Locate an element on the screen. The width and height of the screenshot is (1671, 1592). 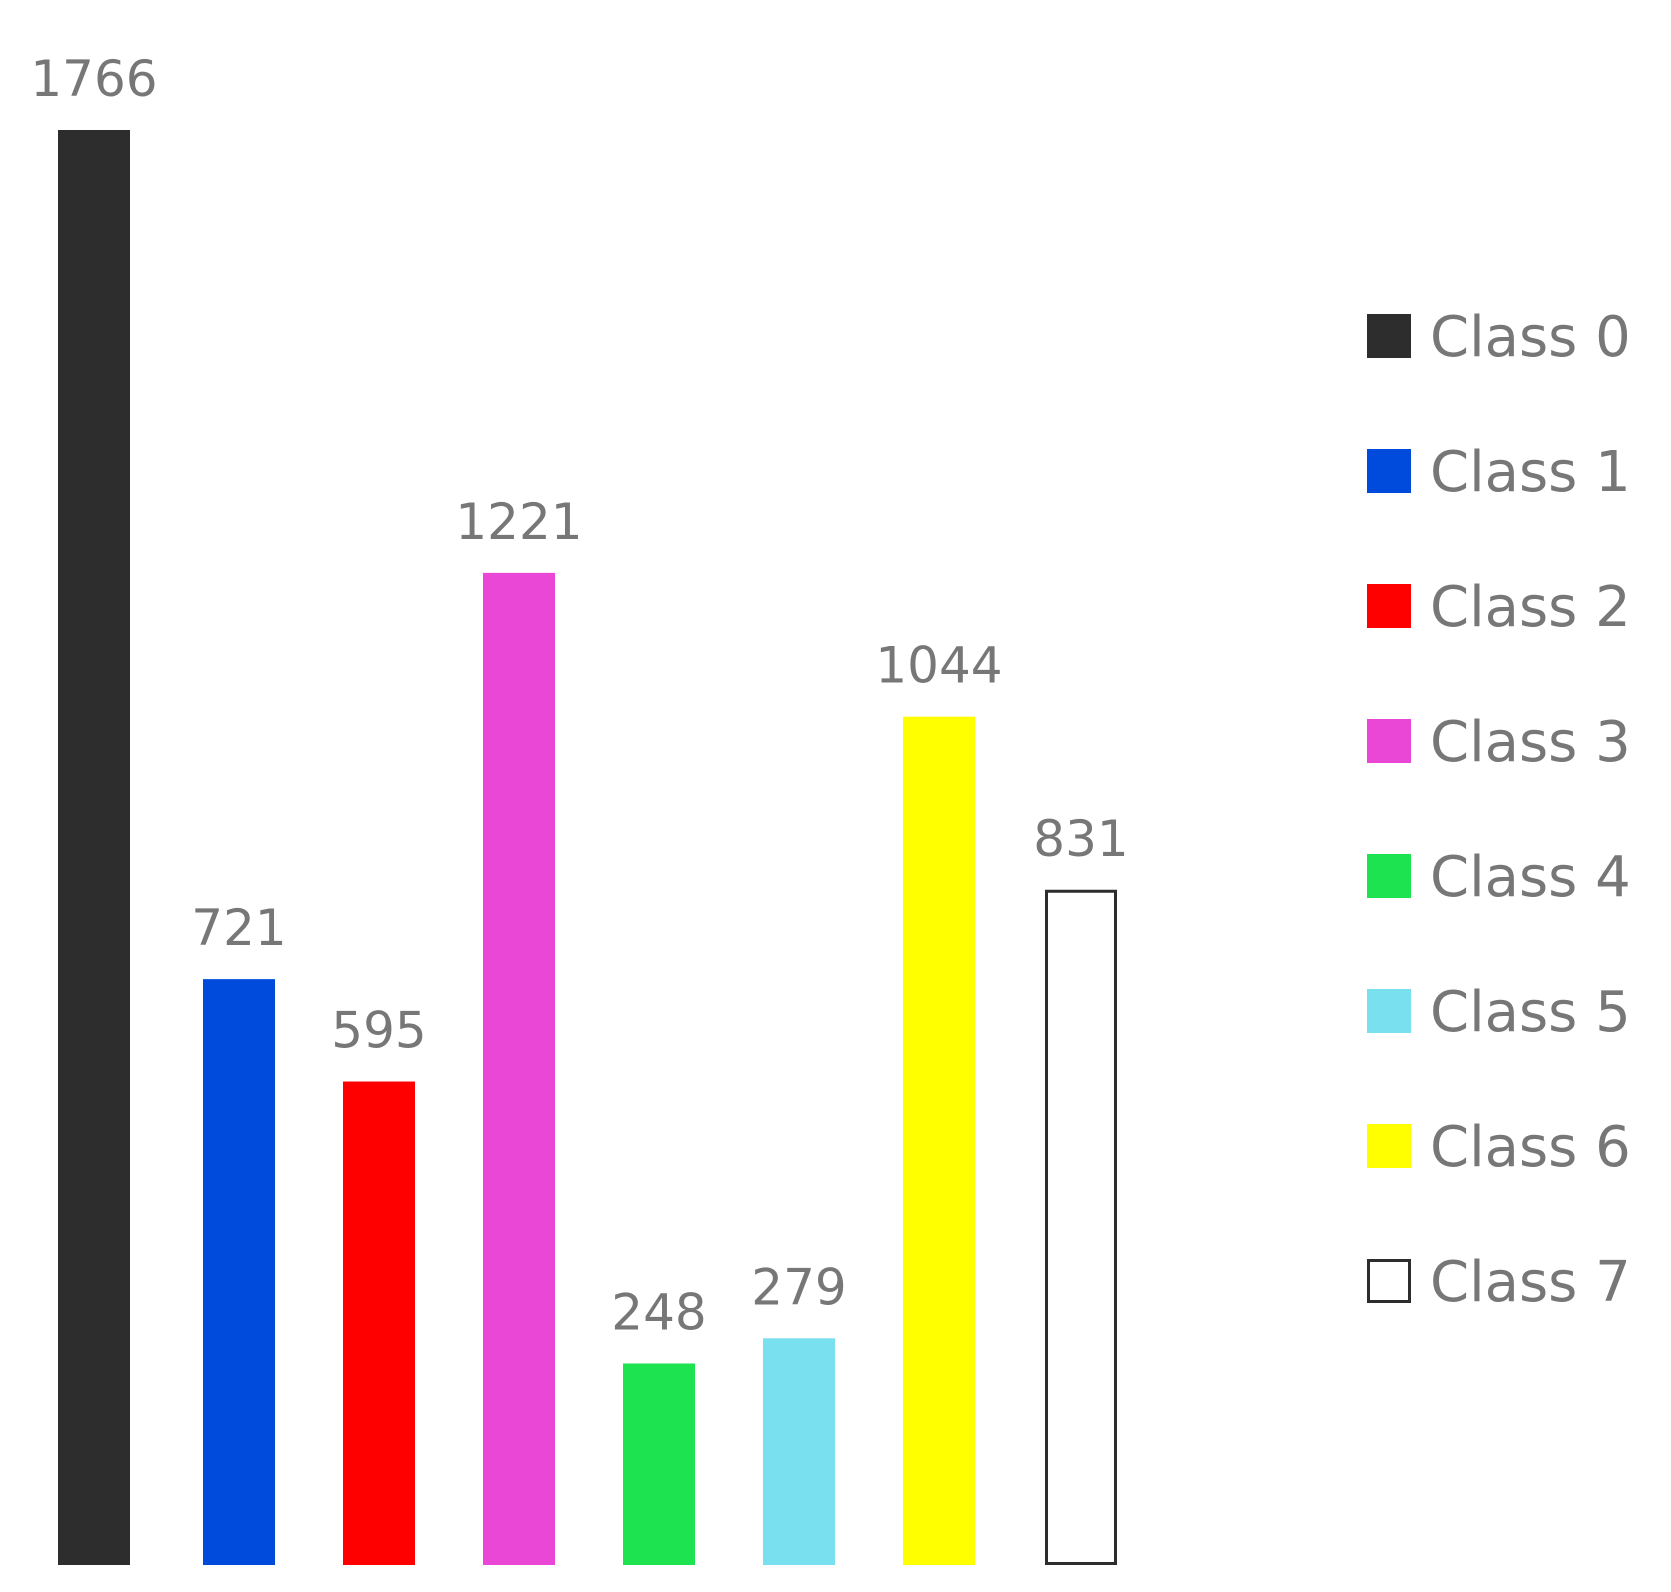
data-label-4: 248 is located at coordinates (658, 1312).